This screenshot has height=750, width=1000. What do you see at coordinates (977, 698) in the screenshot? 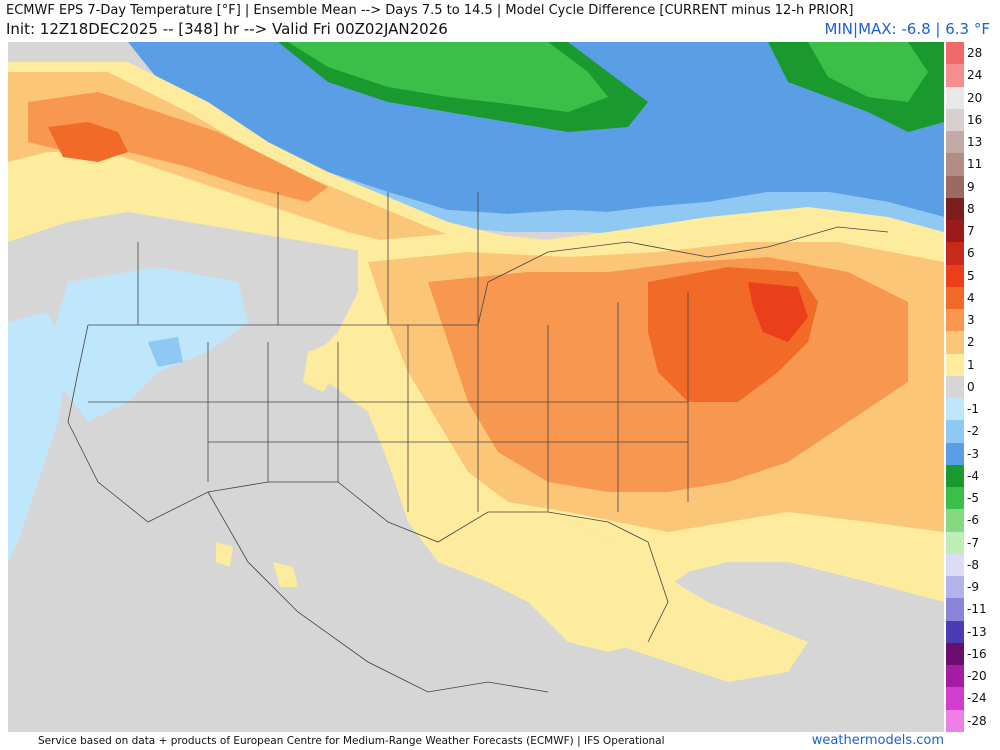
I see `legend-label: -24` at bounding box center [977, 698].